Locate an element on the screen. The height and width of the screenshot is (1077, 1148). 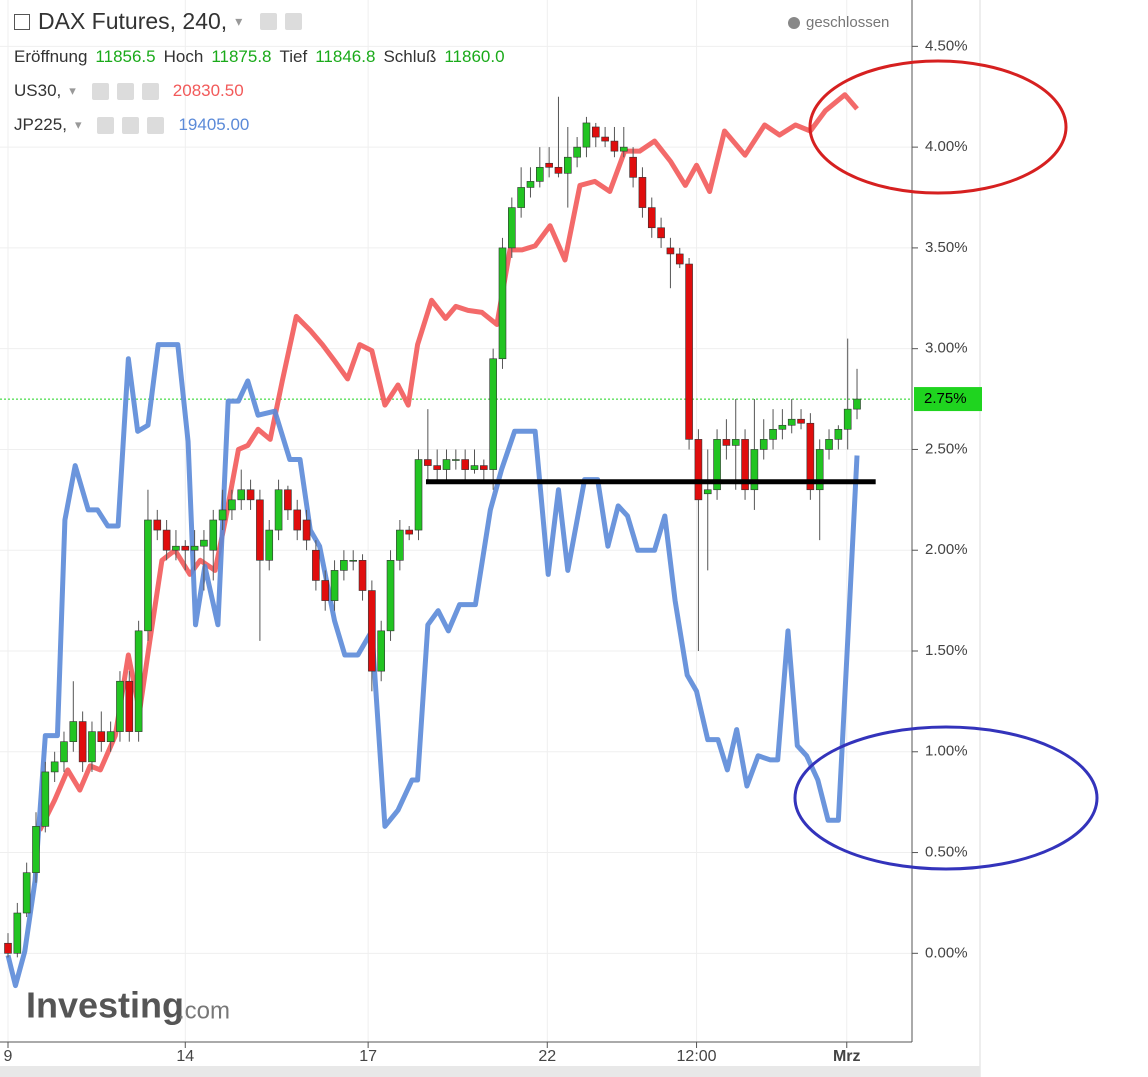
legend-entry: JP225, ▾ 19405.00 is located at coordinates (135, 125).